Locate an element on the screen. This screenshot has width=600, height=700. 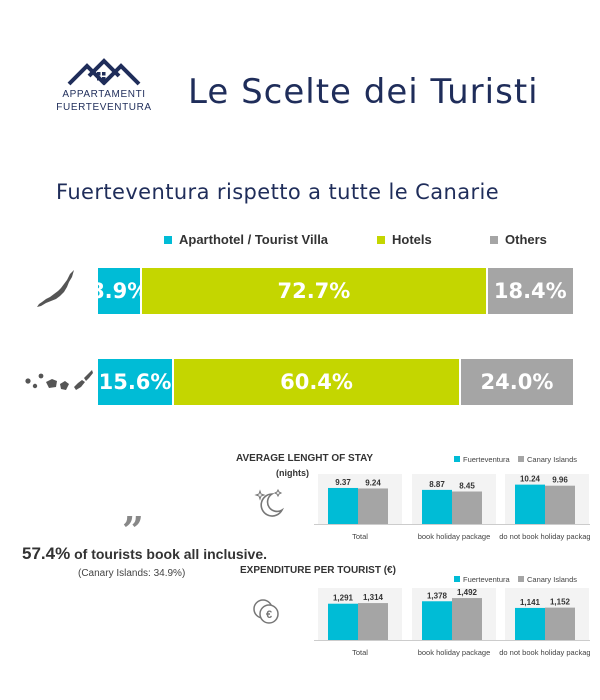
legend-aparthotel: Aparthotel / Tourist Villa is located at coordinates (246, 239).